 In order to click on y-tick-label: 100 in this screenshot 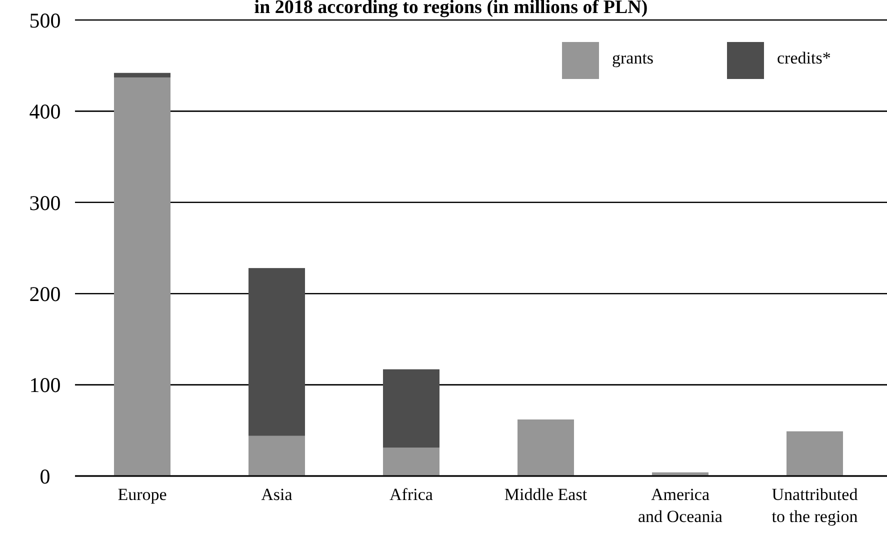, I will do `click(45, 385)`.